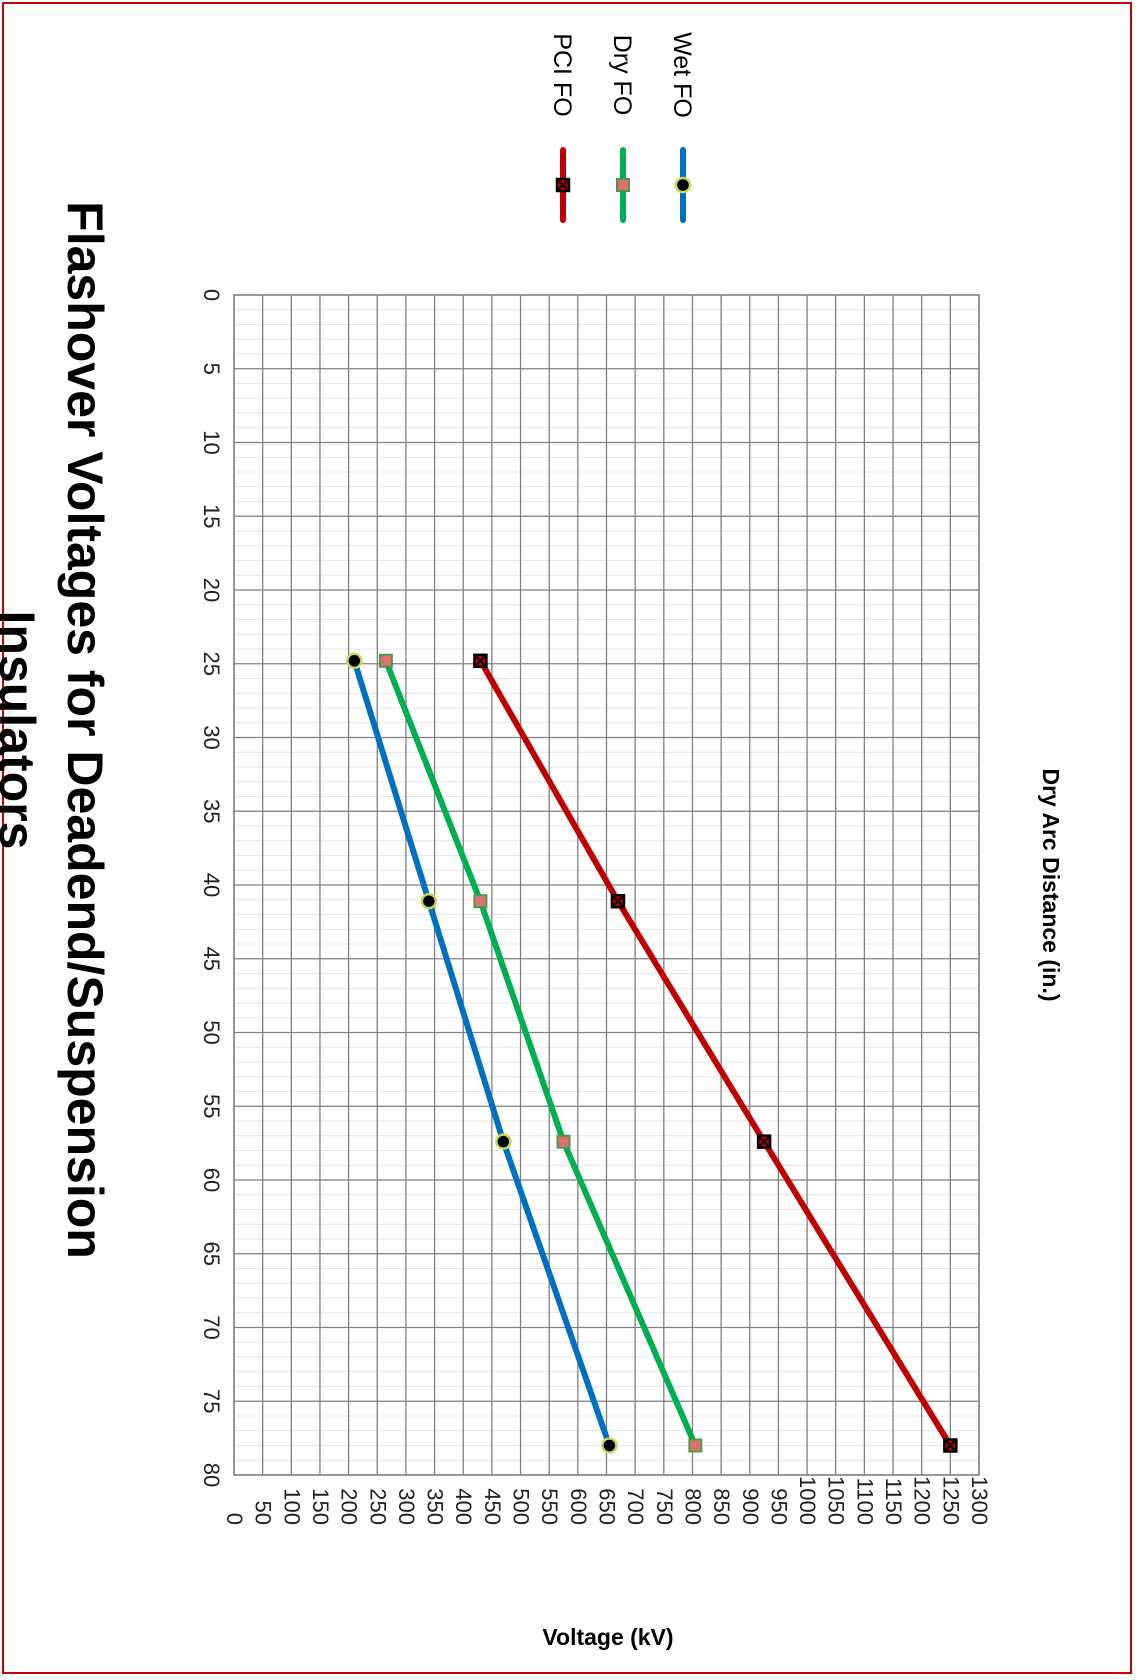  What do you see at coordinates (406, 1506) in the screenshot?
I see `y-tick-label: 300` at bounding box center [406, 1506].